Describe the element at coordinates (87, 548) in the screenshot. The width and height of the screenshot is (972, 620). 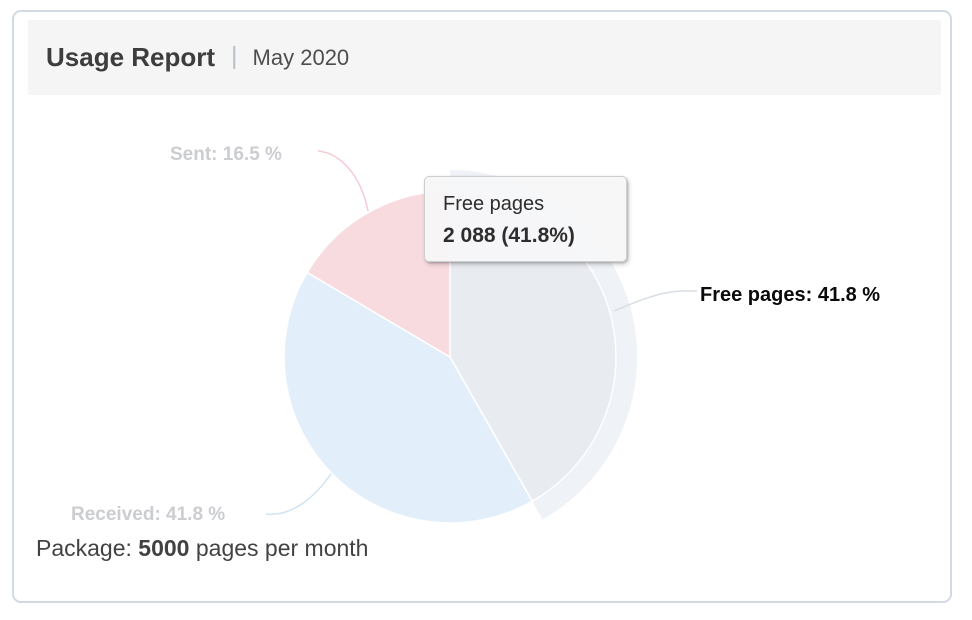
I see `package-label-prefix: Package:` at that location.